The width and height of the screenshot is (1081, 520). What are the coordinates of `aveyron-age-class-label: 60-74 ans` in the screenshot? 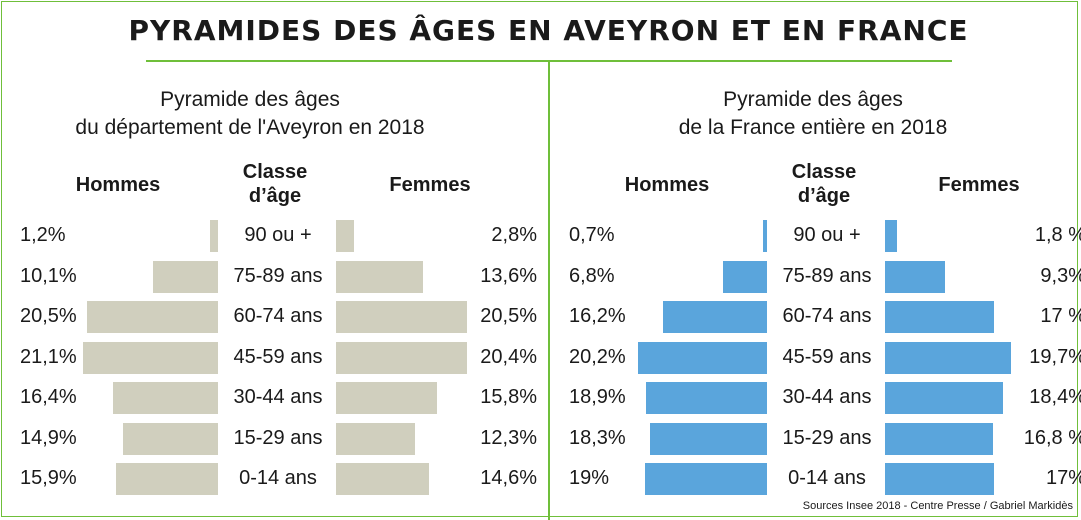 It's located at (278, 316).